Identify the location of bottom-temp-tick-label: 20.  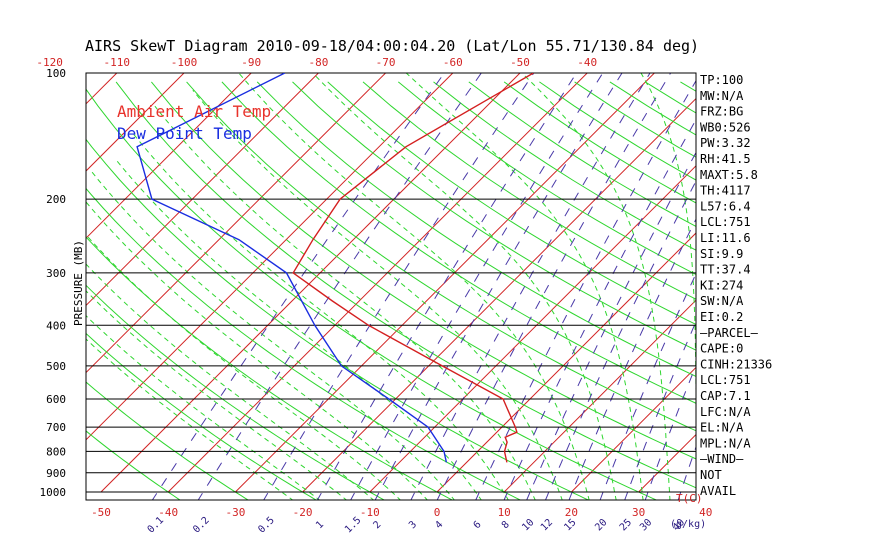
(571, 512).